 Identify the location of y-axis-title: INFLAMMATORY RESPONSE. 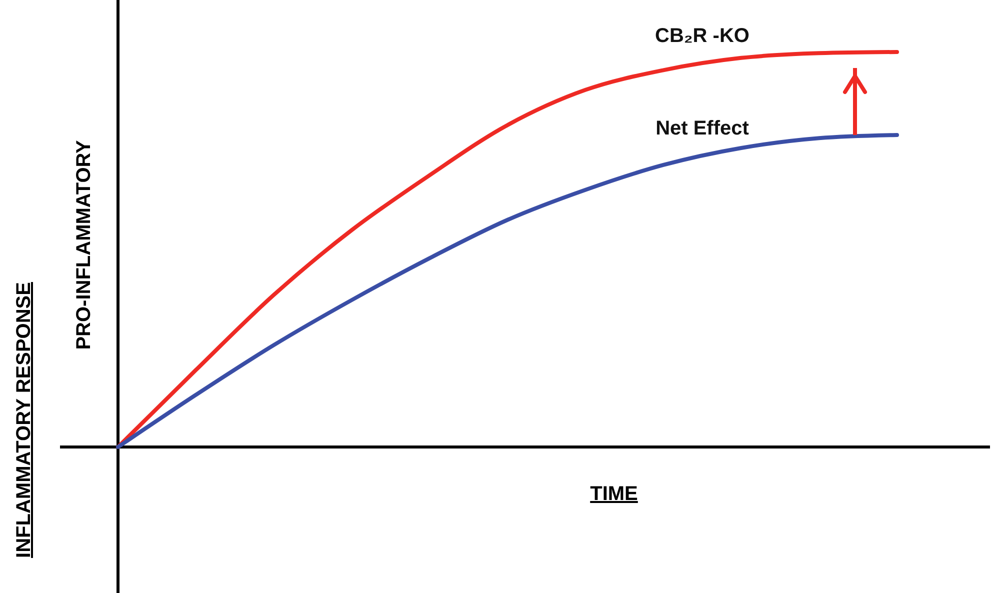
(24, 420).